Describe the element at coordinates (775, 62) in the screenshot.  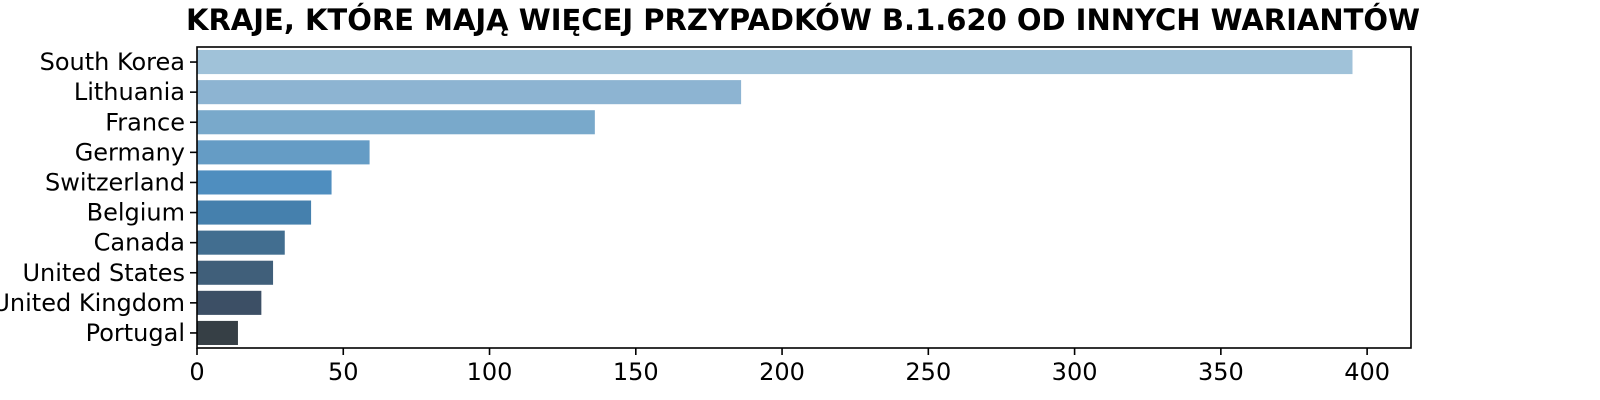
I see `bar-south-korea` at that location.